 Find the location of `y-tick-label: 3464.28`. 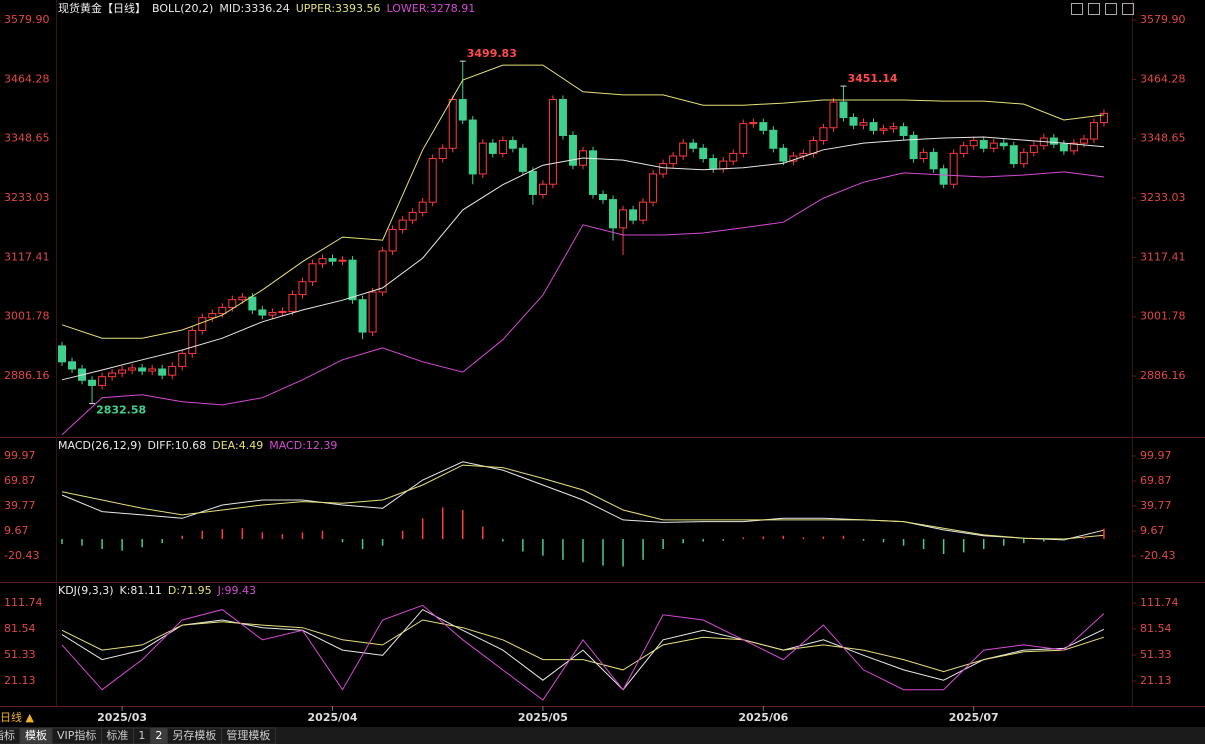

y-tick-label: 3464.28 is located at coordinates (1163, 78).